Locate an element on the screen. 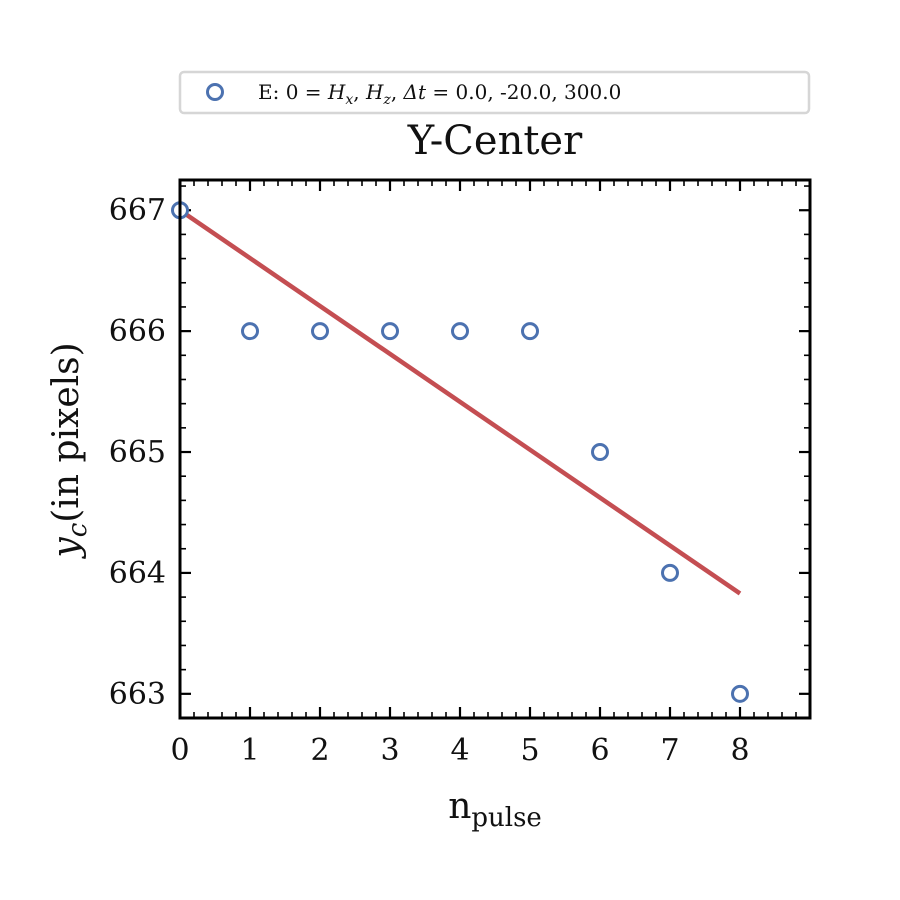  legend-var-2-sub: z is located at coordinates (386, 100).